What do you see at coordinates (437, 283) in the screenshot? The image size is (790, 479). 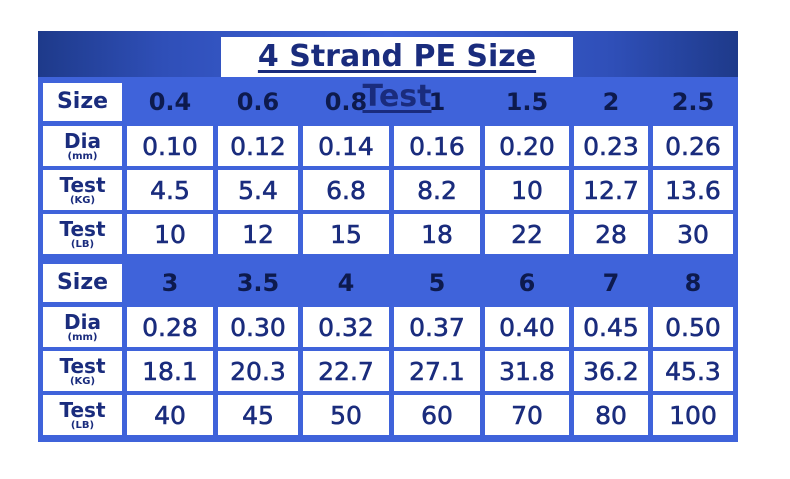 I see `size-value: 5` at bounding box center [437, 283].